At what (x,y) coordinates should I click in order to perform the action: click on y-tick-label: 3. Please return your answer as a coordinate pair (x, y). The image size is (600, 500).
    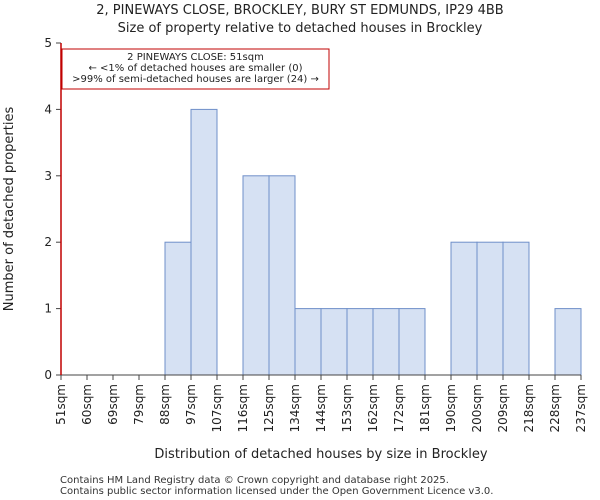
    Looking at the image, I should click on (48, 176).